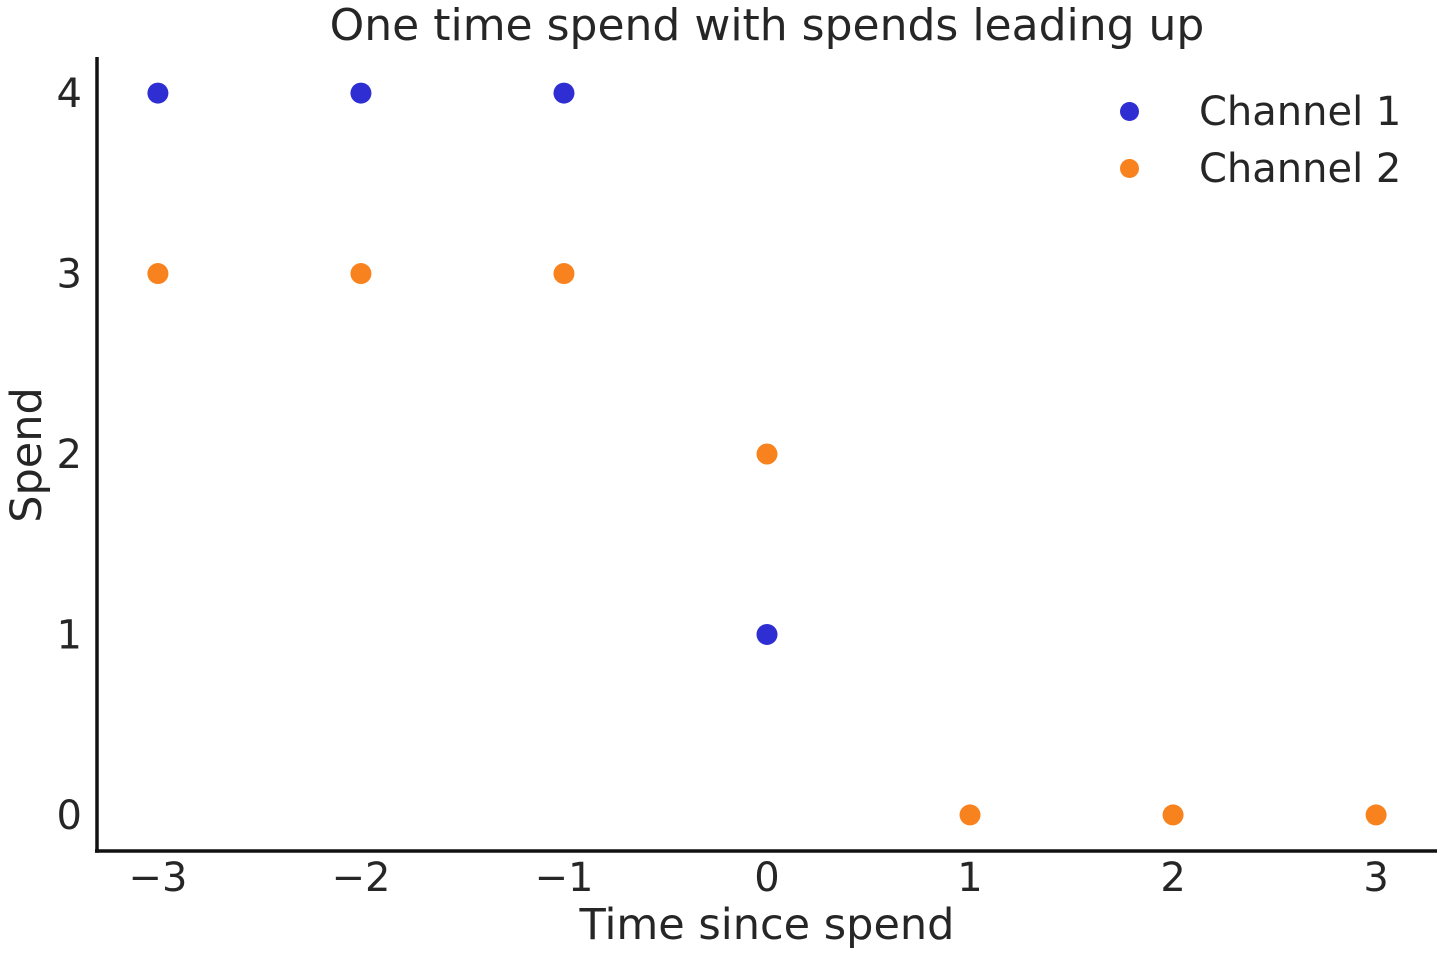  I want to click on y-tick-label: 4, so click(69, 94).